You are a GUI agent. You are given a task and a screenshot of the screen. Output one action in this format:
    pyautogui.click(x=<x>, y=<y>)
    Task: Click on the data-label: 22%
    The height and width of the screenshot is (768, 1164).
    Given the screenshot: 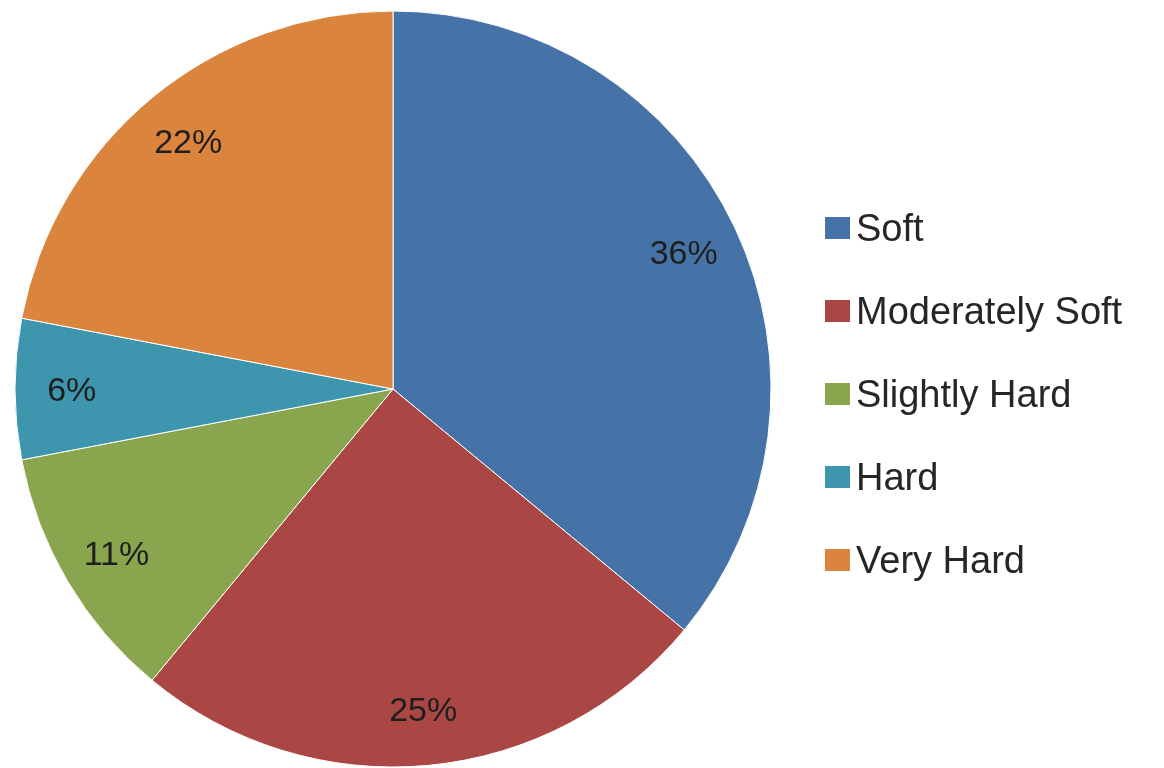 What is the action you would take?
    pyautogui.click(x=188, y=141)
    